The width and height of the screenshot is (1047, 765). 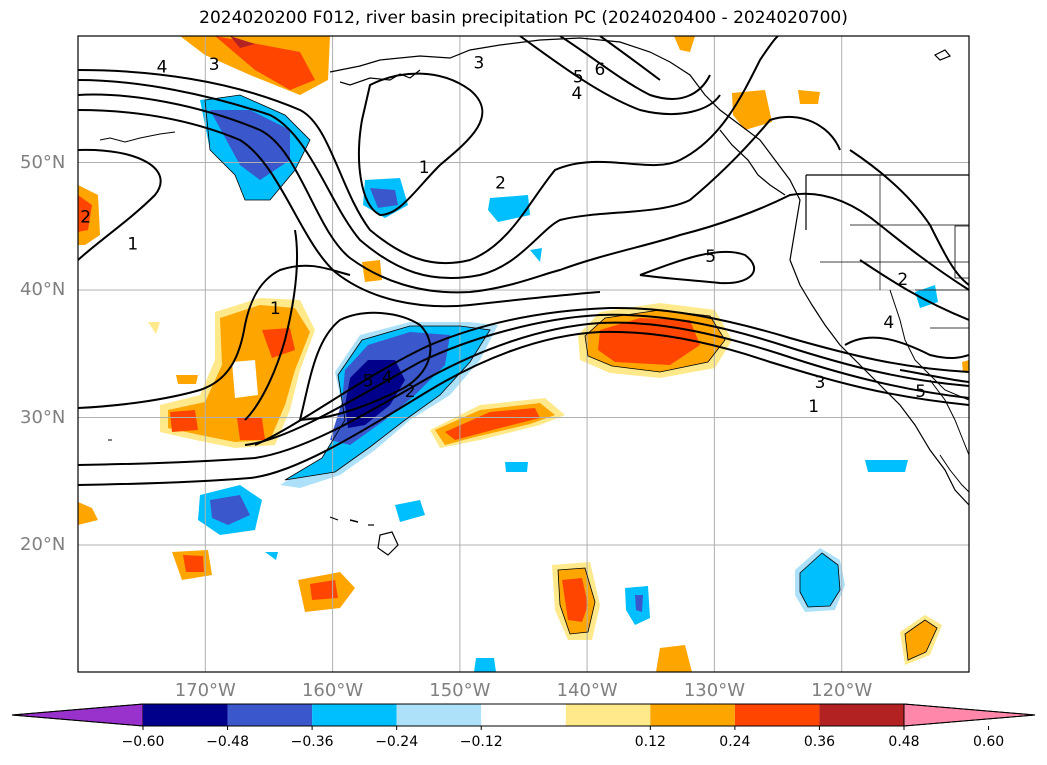 What do you see at coordinates (842, 690) in the screenshot?
I see `longitude-label: 120°W` at bounding box center [842, 690].